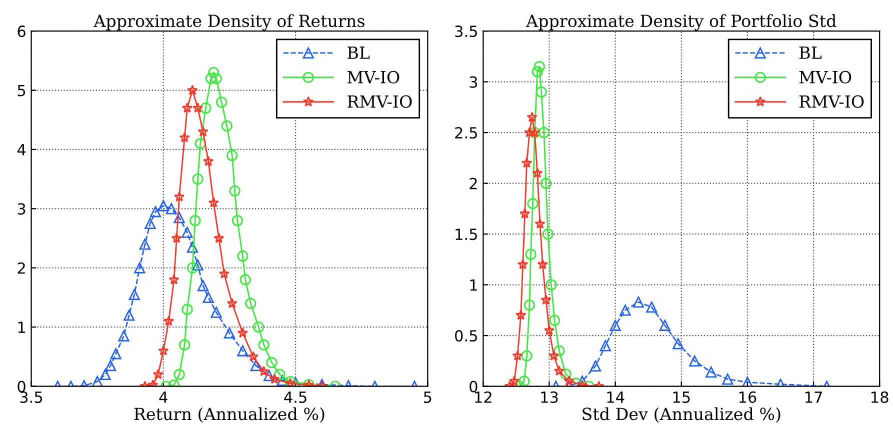 The height and width of the screenshot is (444, 893). What do you see at coordinates (681, 22) in the screenshot?
I see `chart-title: Approximate Density of Portfolio Std` at bounding box center [681, 22].